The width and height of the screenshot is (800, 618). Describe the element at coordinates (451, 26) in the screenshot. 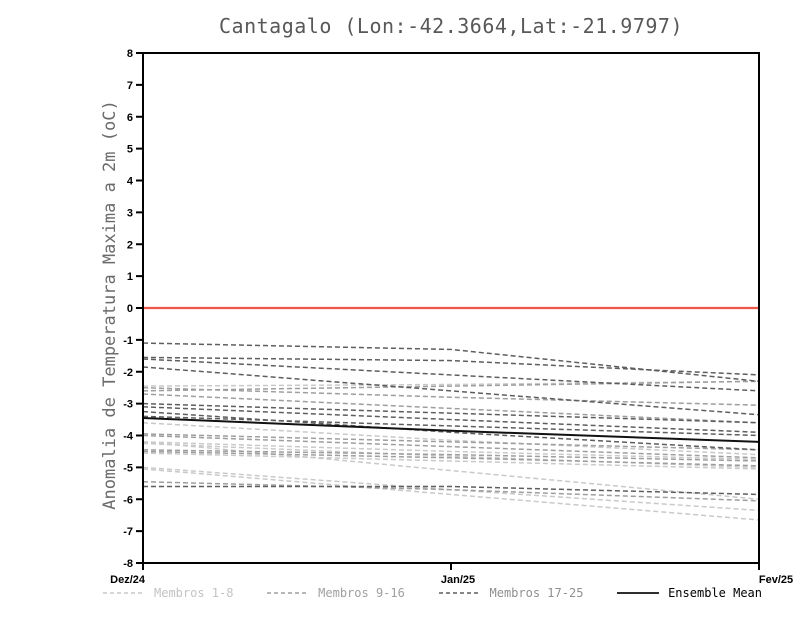

I see `chart-title: Cantagalo (Lon:-42.3664,Lat:-21.9797)` at that location.